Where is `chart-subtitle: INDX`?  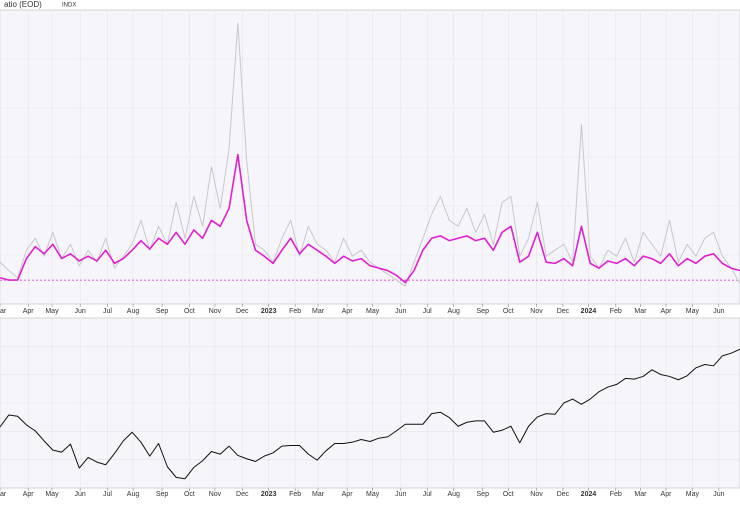
chart-subtitle: INDX is located at coordinates (69, 6).